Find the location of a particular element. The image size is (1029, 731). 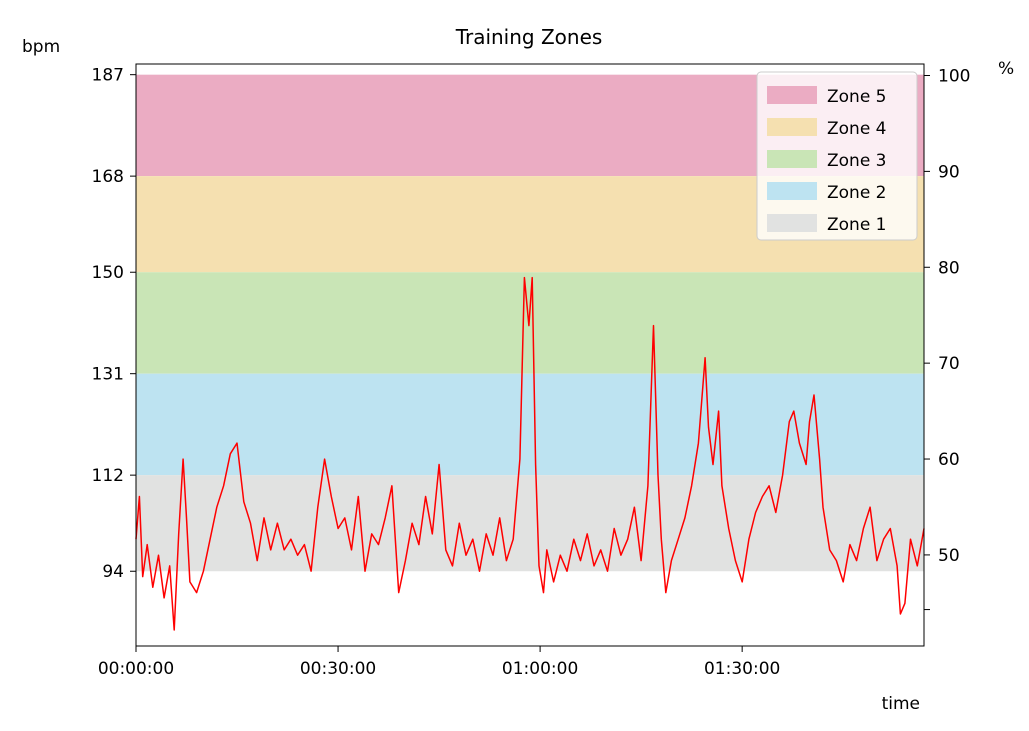

y-tick-label: 112 is located at coordinates (108, 476).